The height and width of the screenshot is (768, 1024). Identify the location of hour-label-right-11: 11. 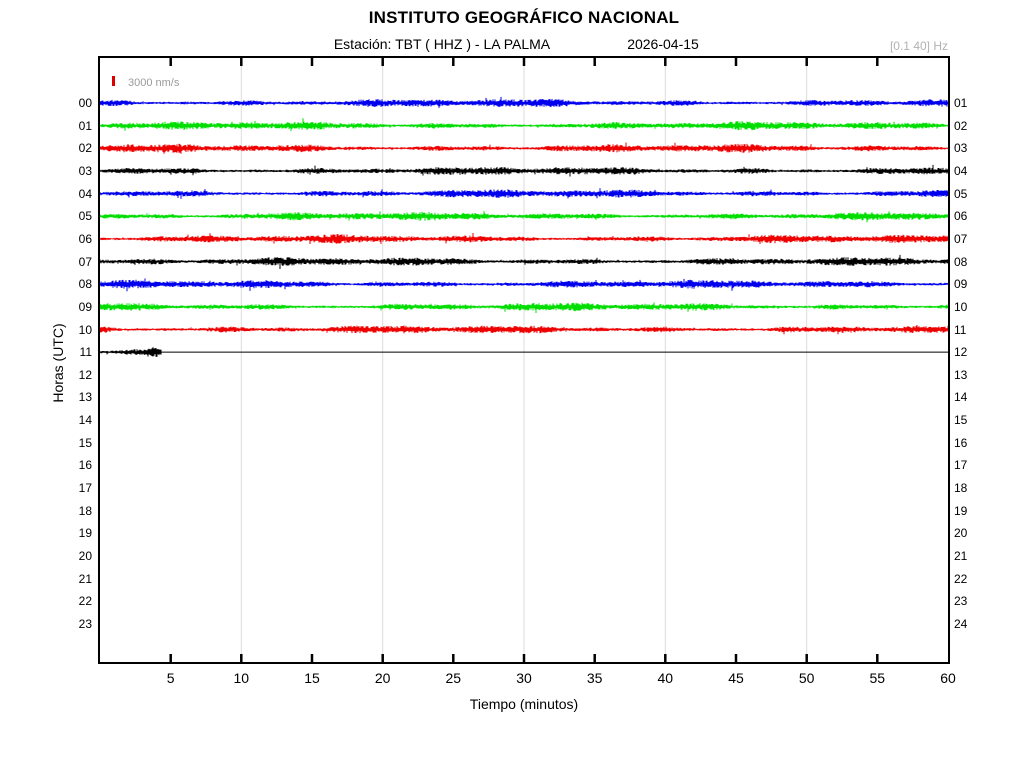
(960, 329).